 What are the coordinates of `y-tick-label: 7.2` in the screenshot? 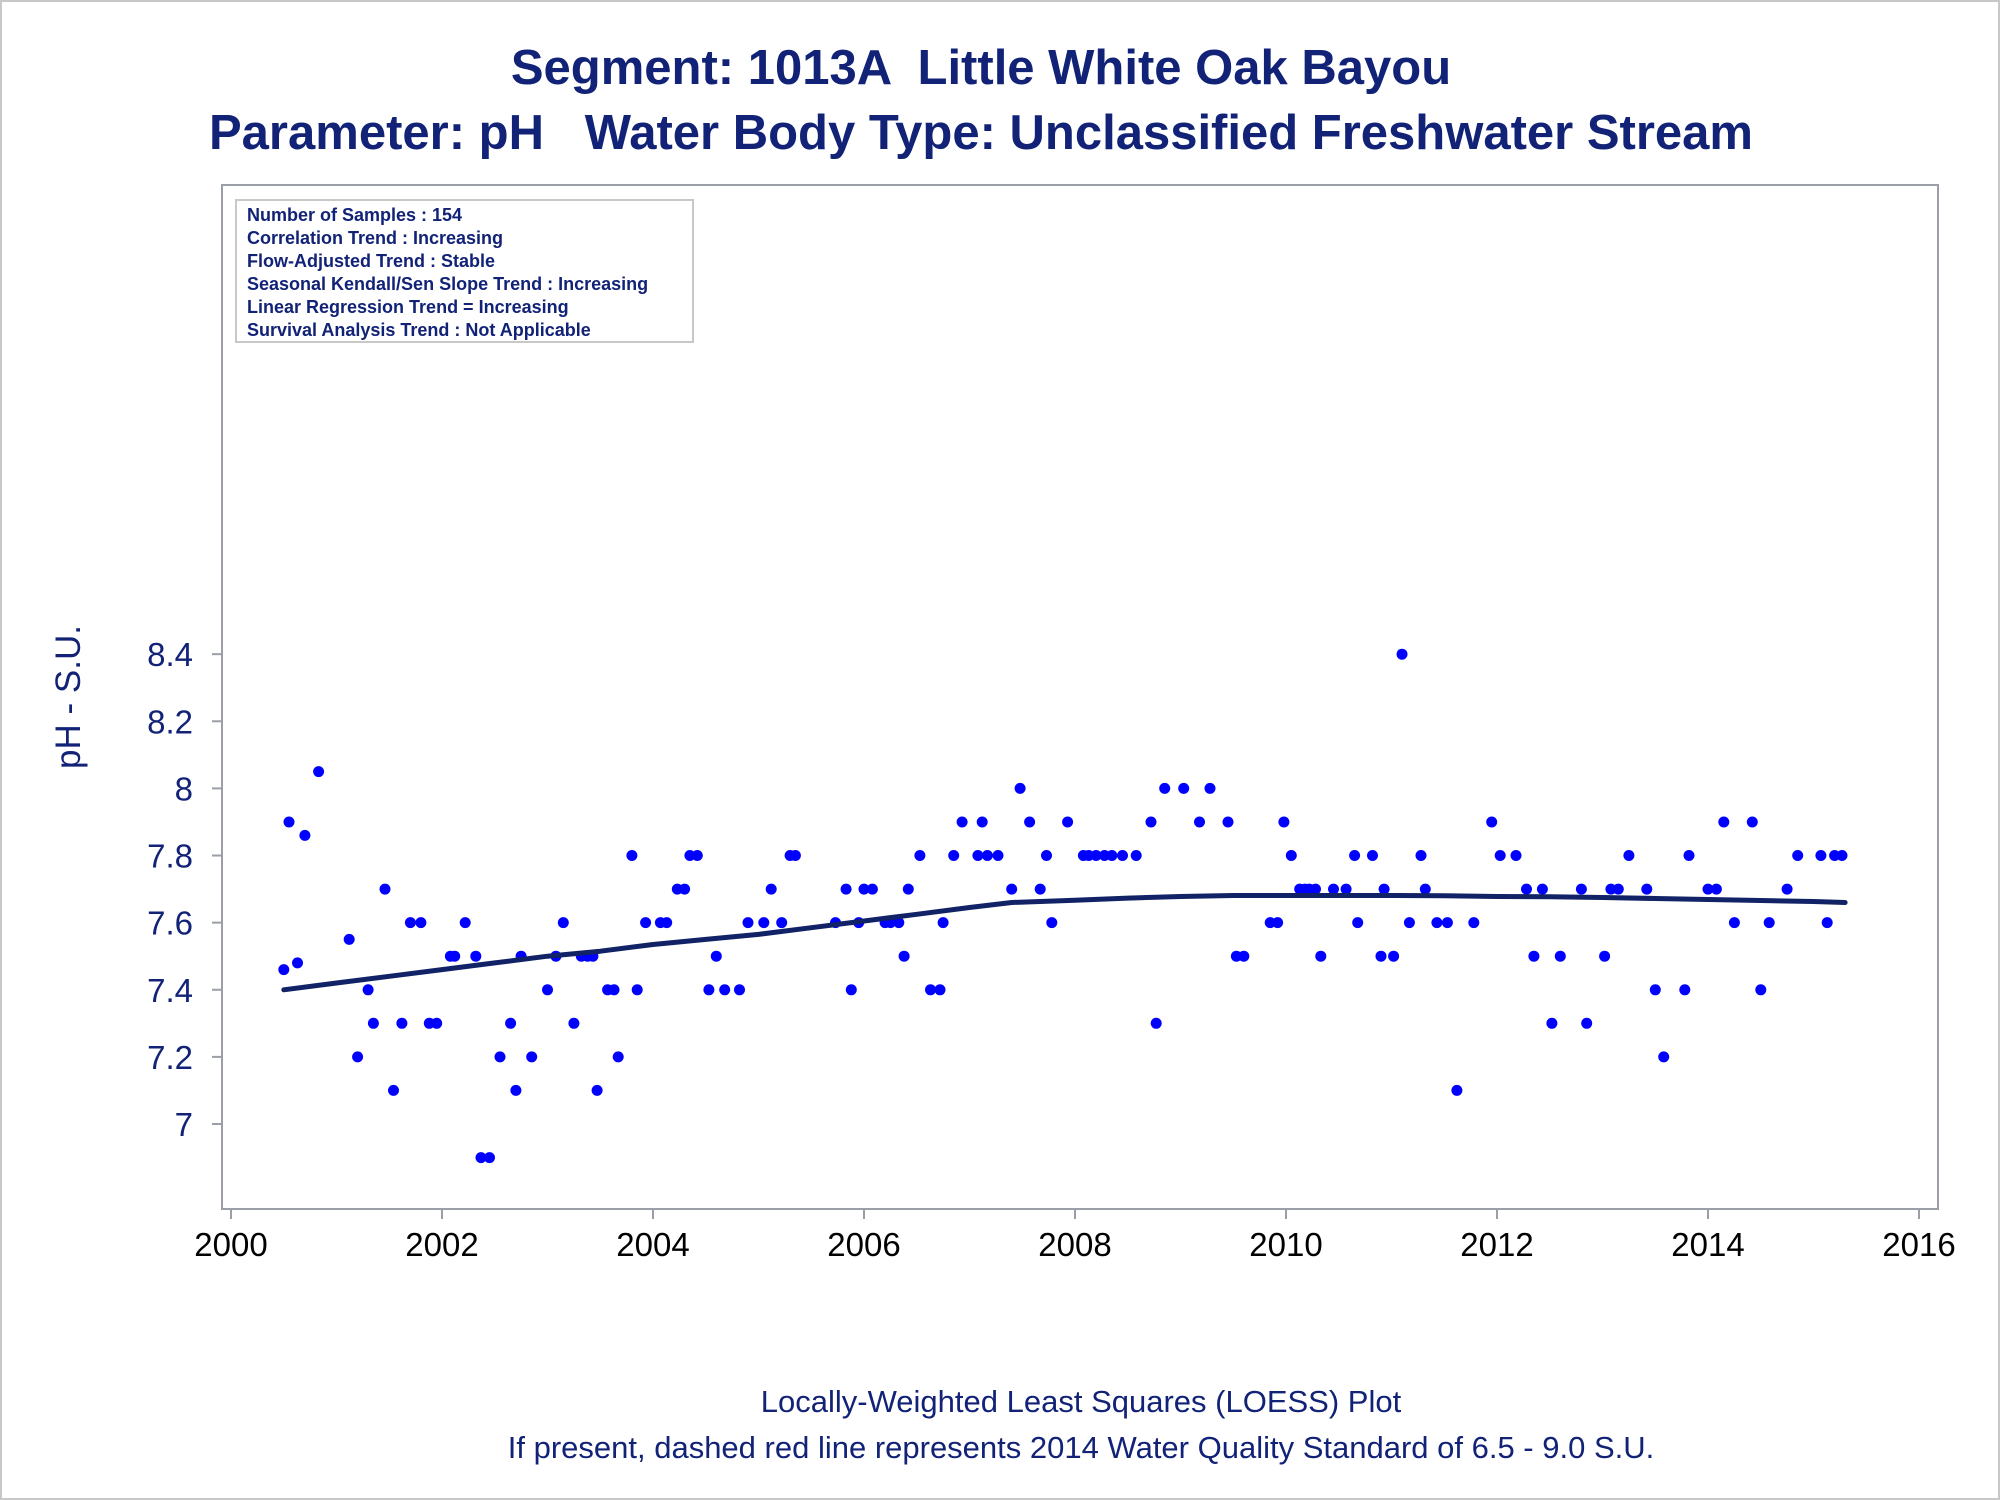 It's located at (170, 1057).